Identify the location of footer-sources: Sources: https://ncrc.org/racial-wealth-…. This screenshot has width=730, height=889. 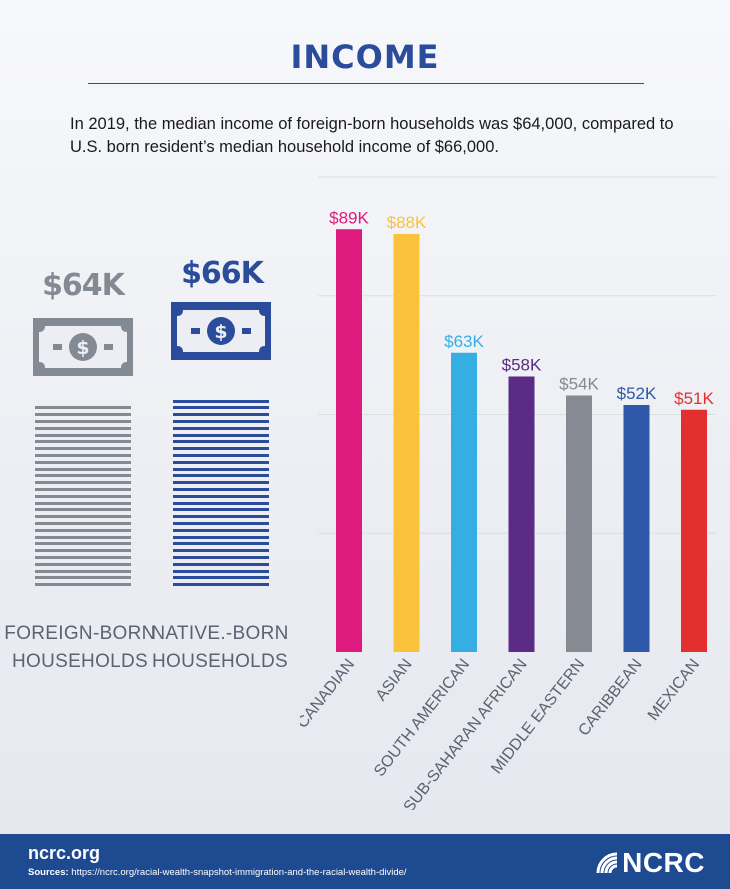
(217, 872).